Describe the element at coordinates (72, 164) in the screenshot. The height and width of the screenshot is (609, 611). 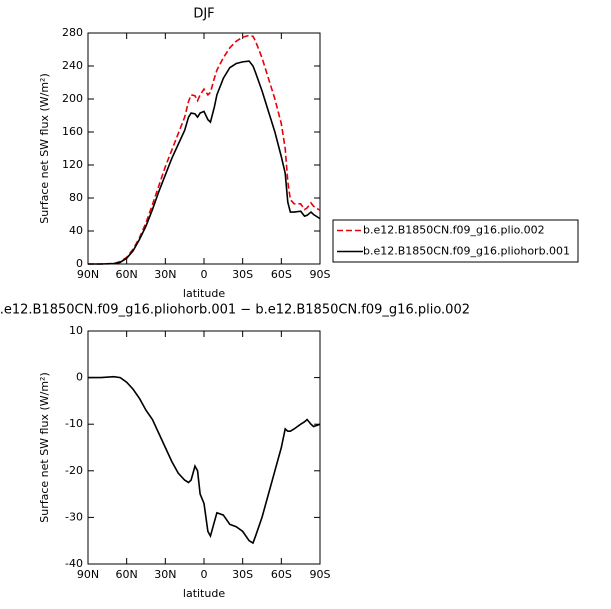
I see `y-tick-label: 120` at that location.